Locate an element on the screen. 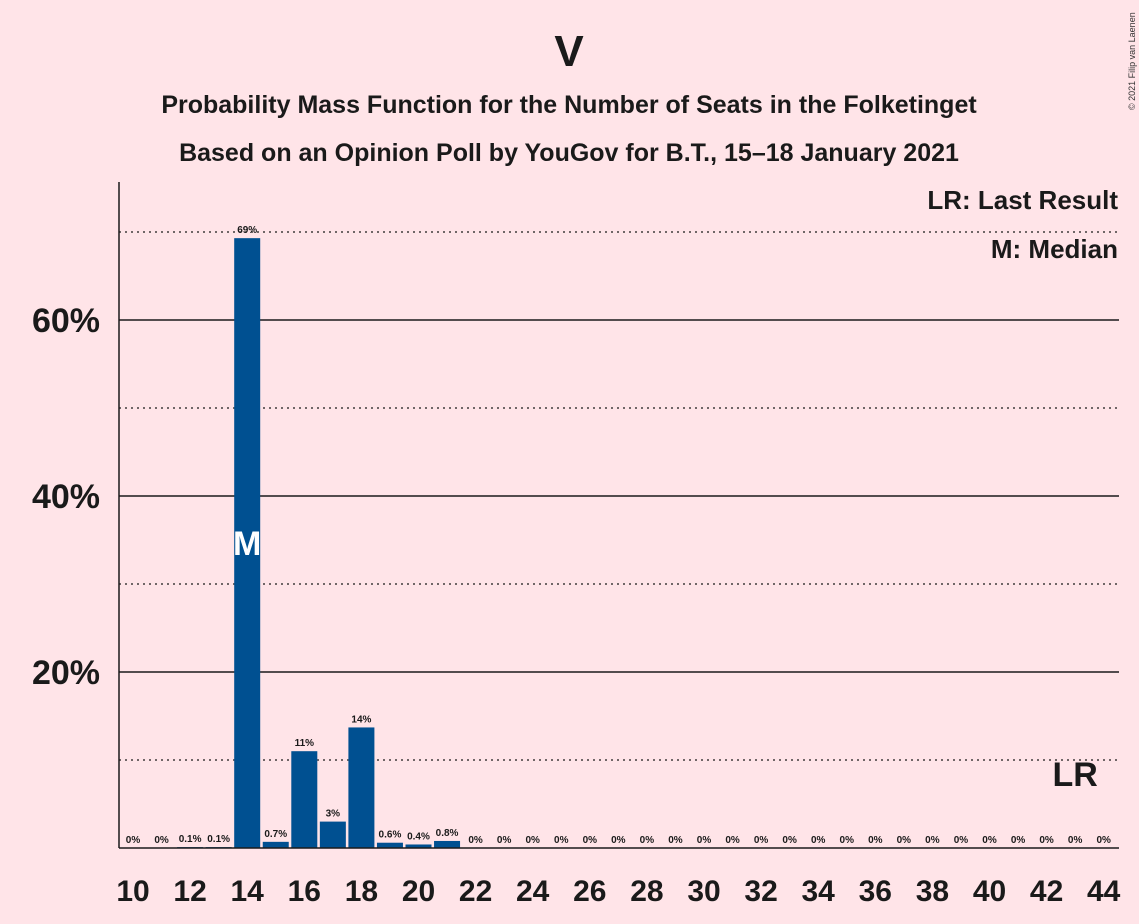 Image resolution: width=1139 pixels, height=924 pixels. y-tick-label: 40% is located at coordinates (66, 497).